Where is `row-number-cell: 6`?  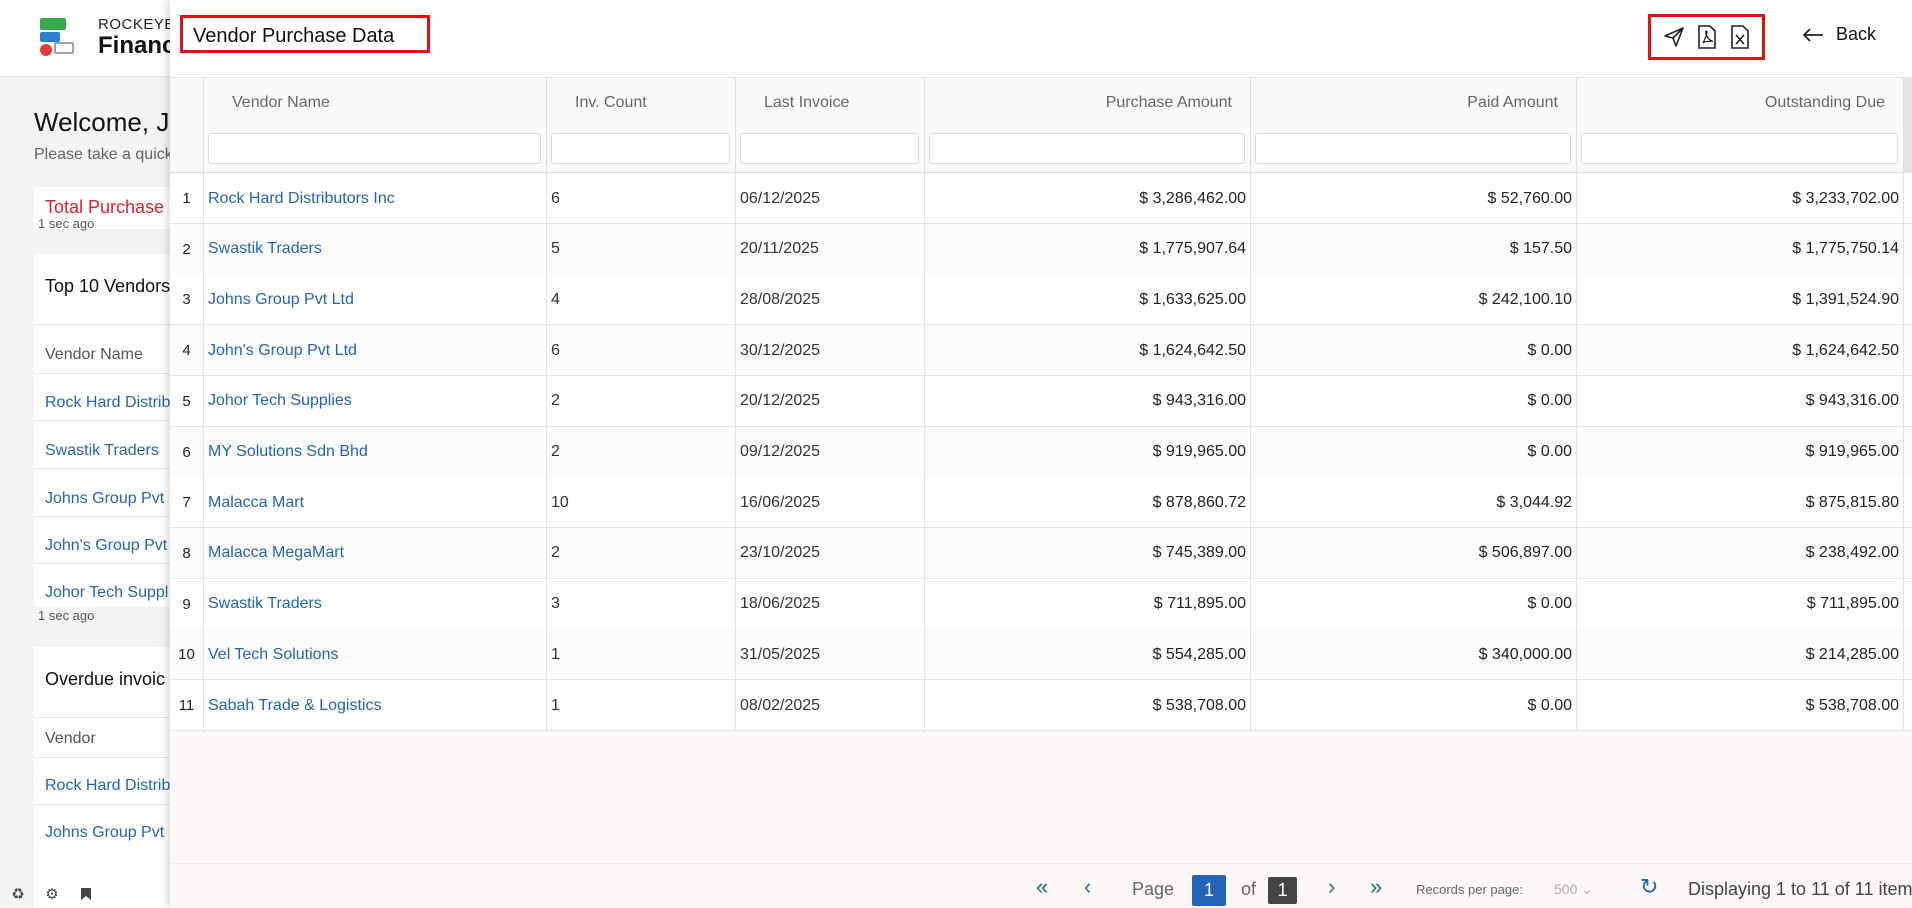
row-number-cell: 6 is located at coordinates (187, 452).